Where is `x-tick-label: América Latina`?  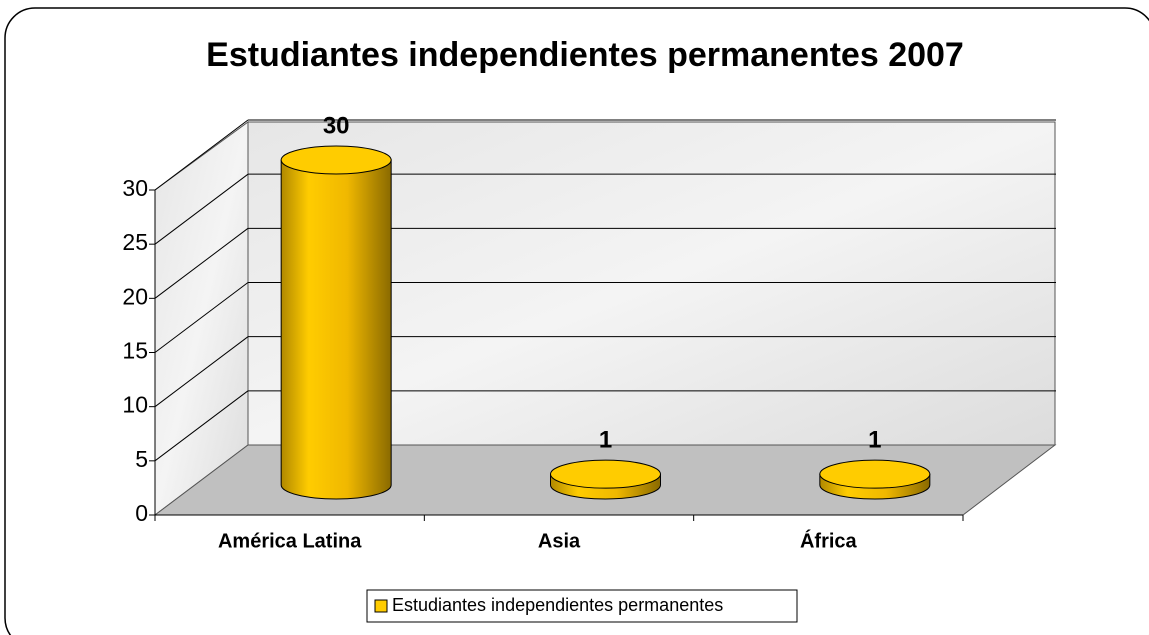
x-tick-label: América Latina is located at coordinates (290, 541).